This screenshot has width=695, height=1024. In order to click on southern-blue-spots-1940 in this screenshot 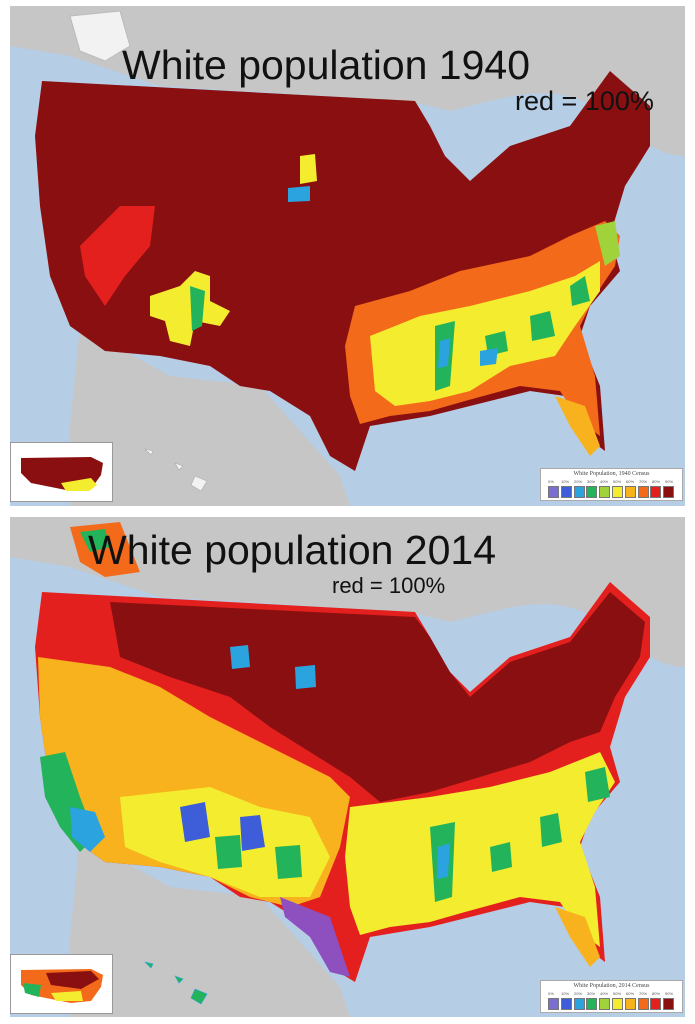, I will do `click(468, 353)`.